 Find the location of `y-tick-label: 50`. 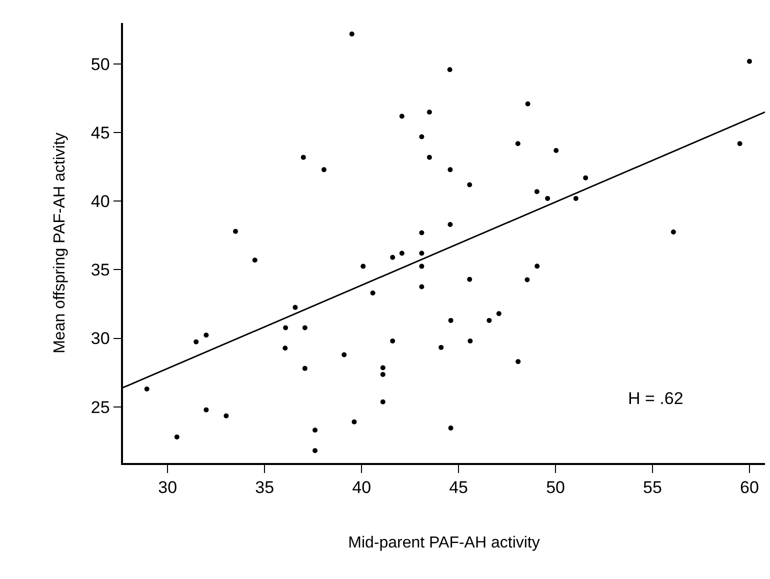

y-tick-label: 50 is located at coordinates (100, 64).